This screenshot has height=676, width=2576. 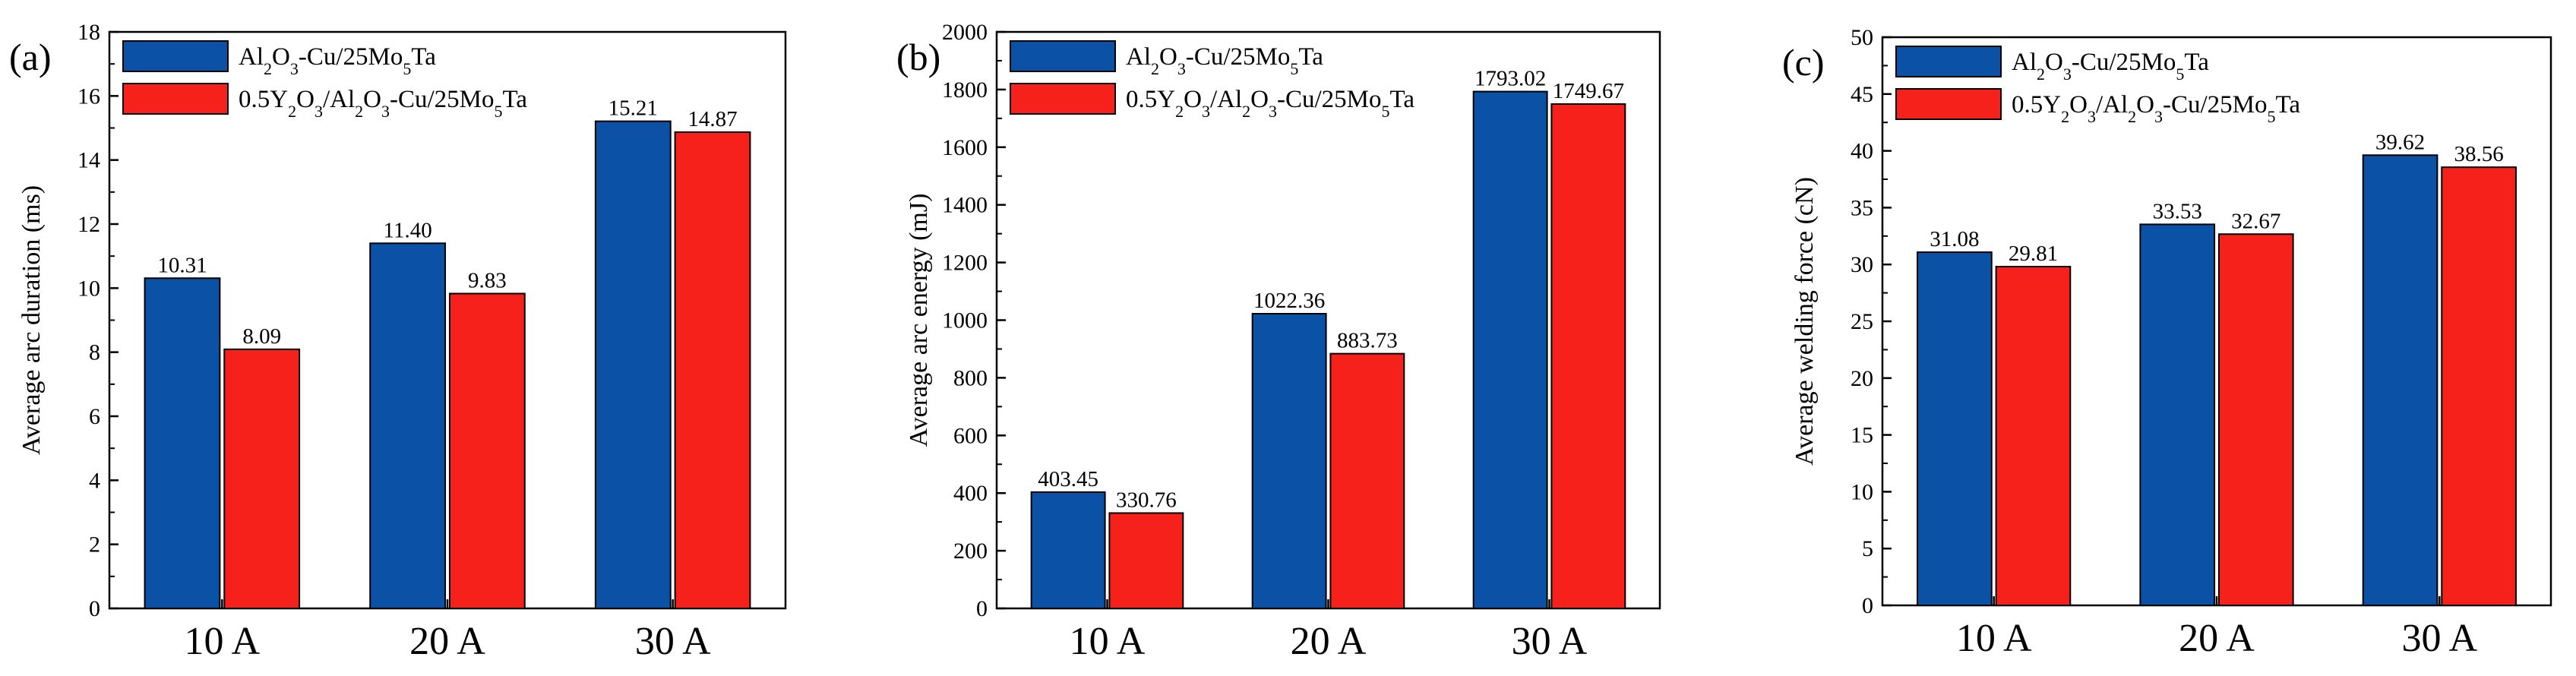 I want to click on y-tick-label: 800, so click(x=970, y=377).